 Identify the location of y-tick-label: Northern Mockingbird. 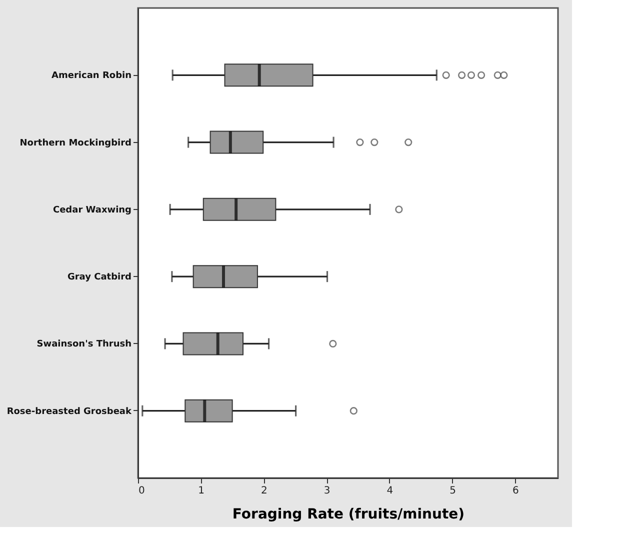
(76, 143).